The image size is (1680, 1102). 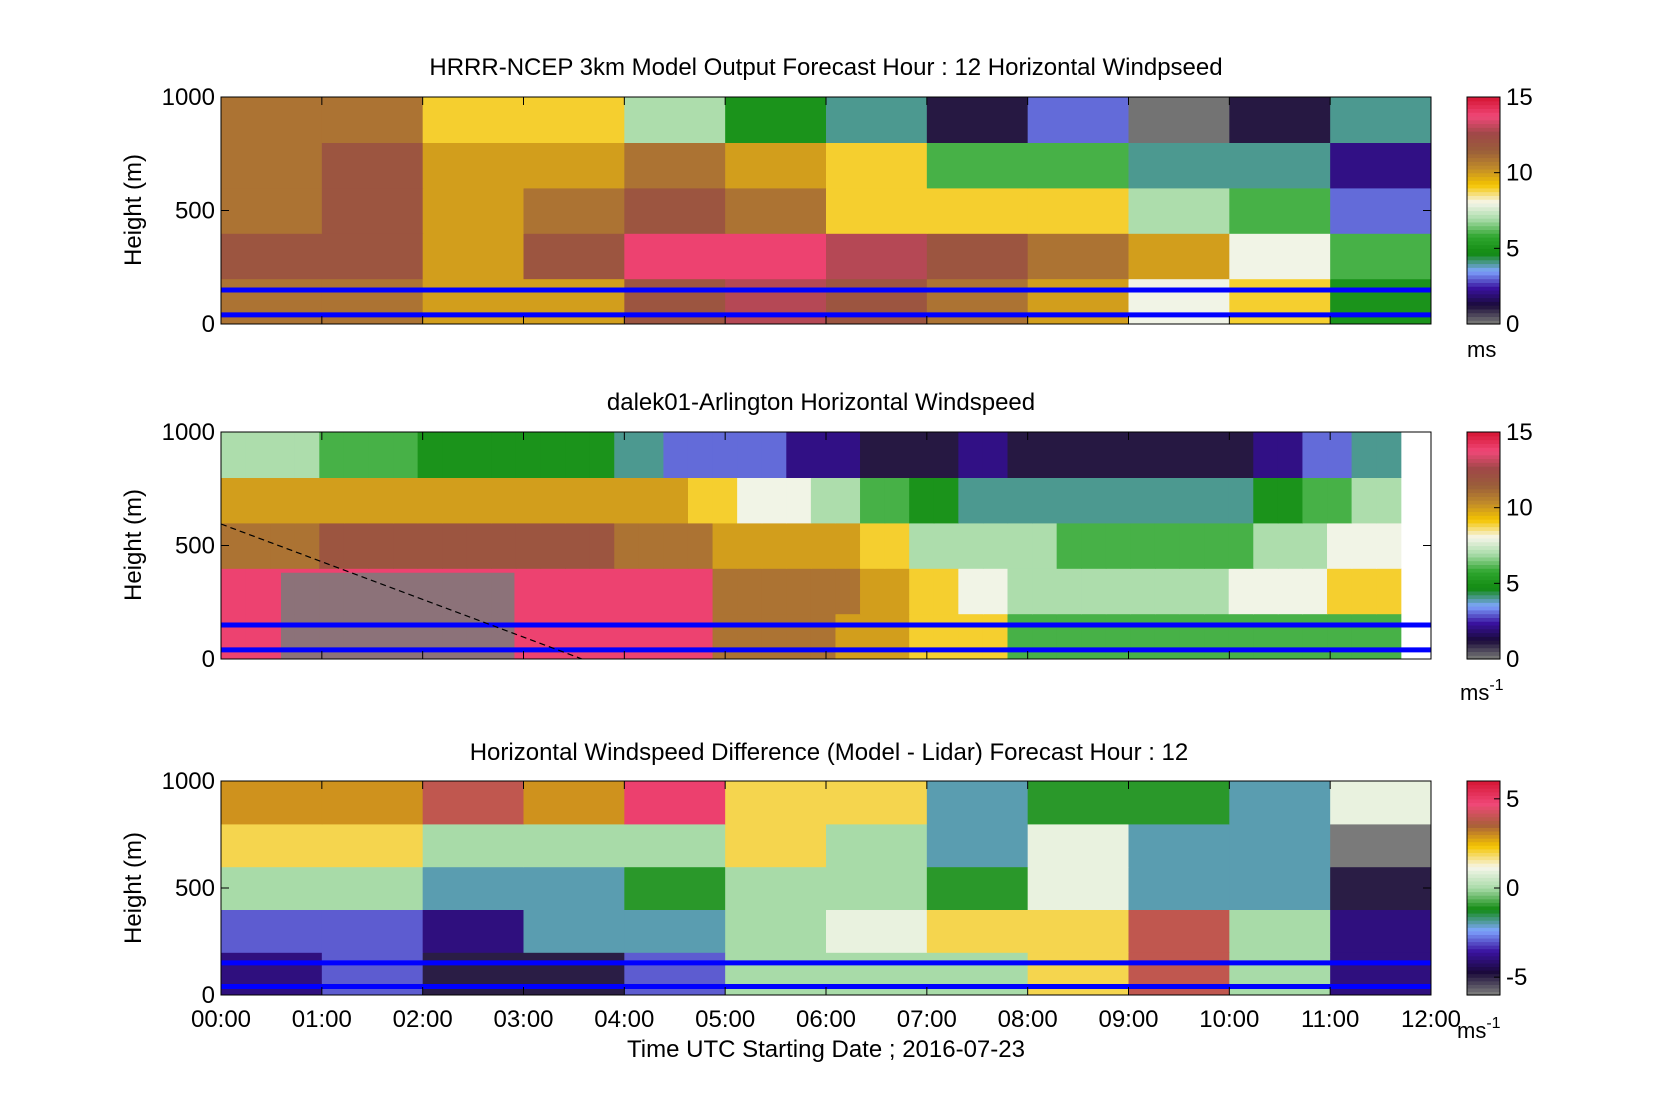 What do you see at coordinates (826, 210) in the screenshot?
I see `panel-model-xticks` at bounding box center [826, 210].